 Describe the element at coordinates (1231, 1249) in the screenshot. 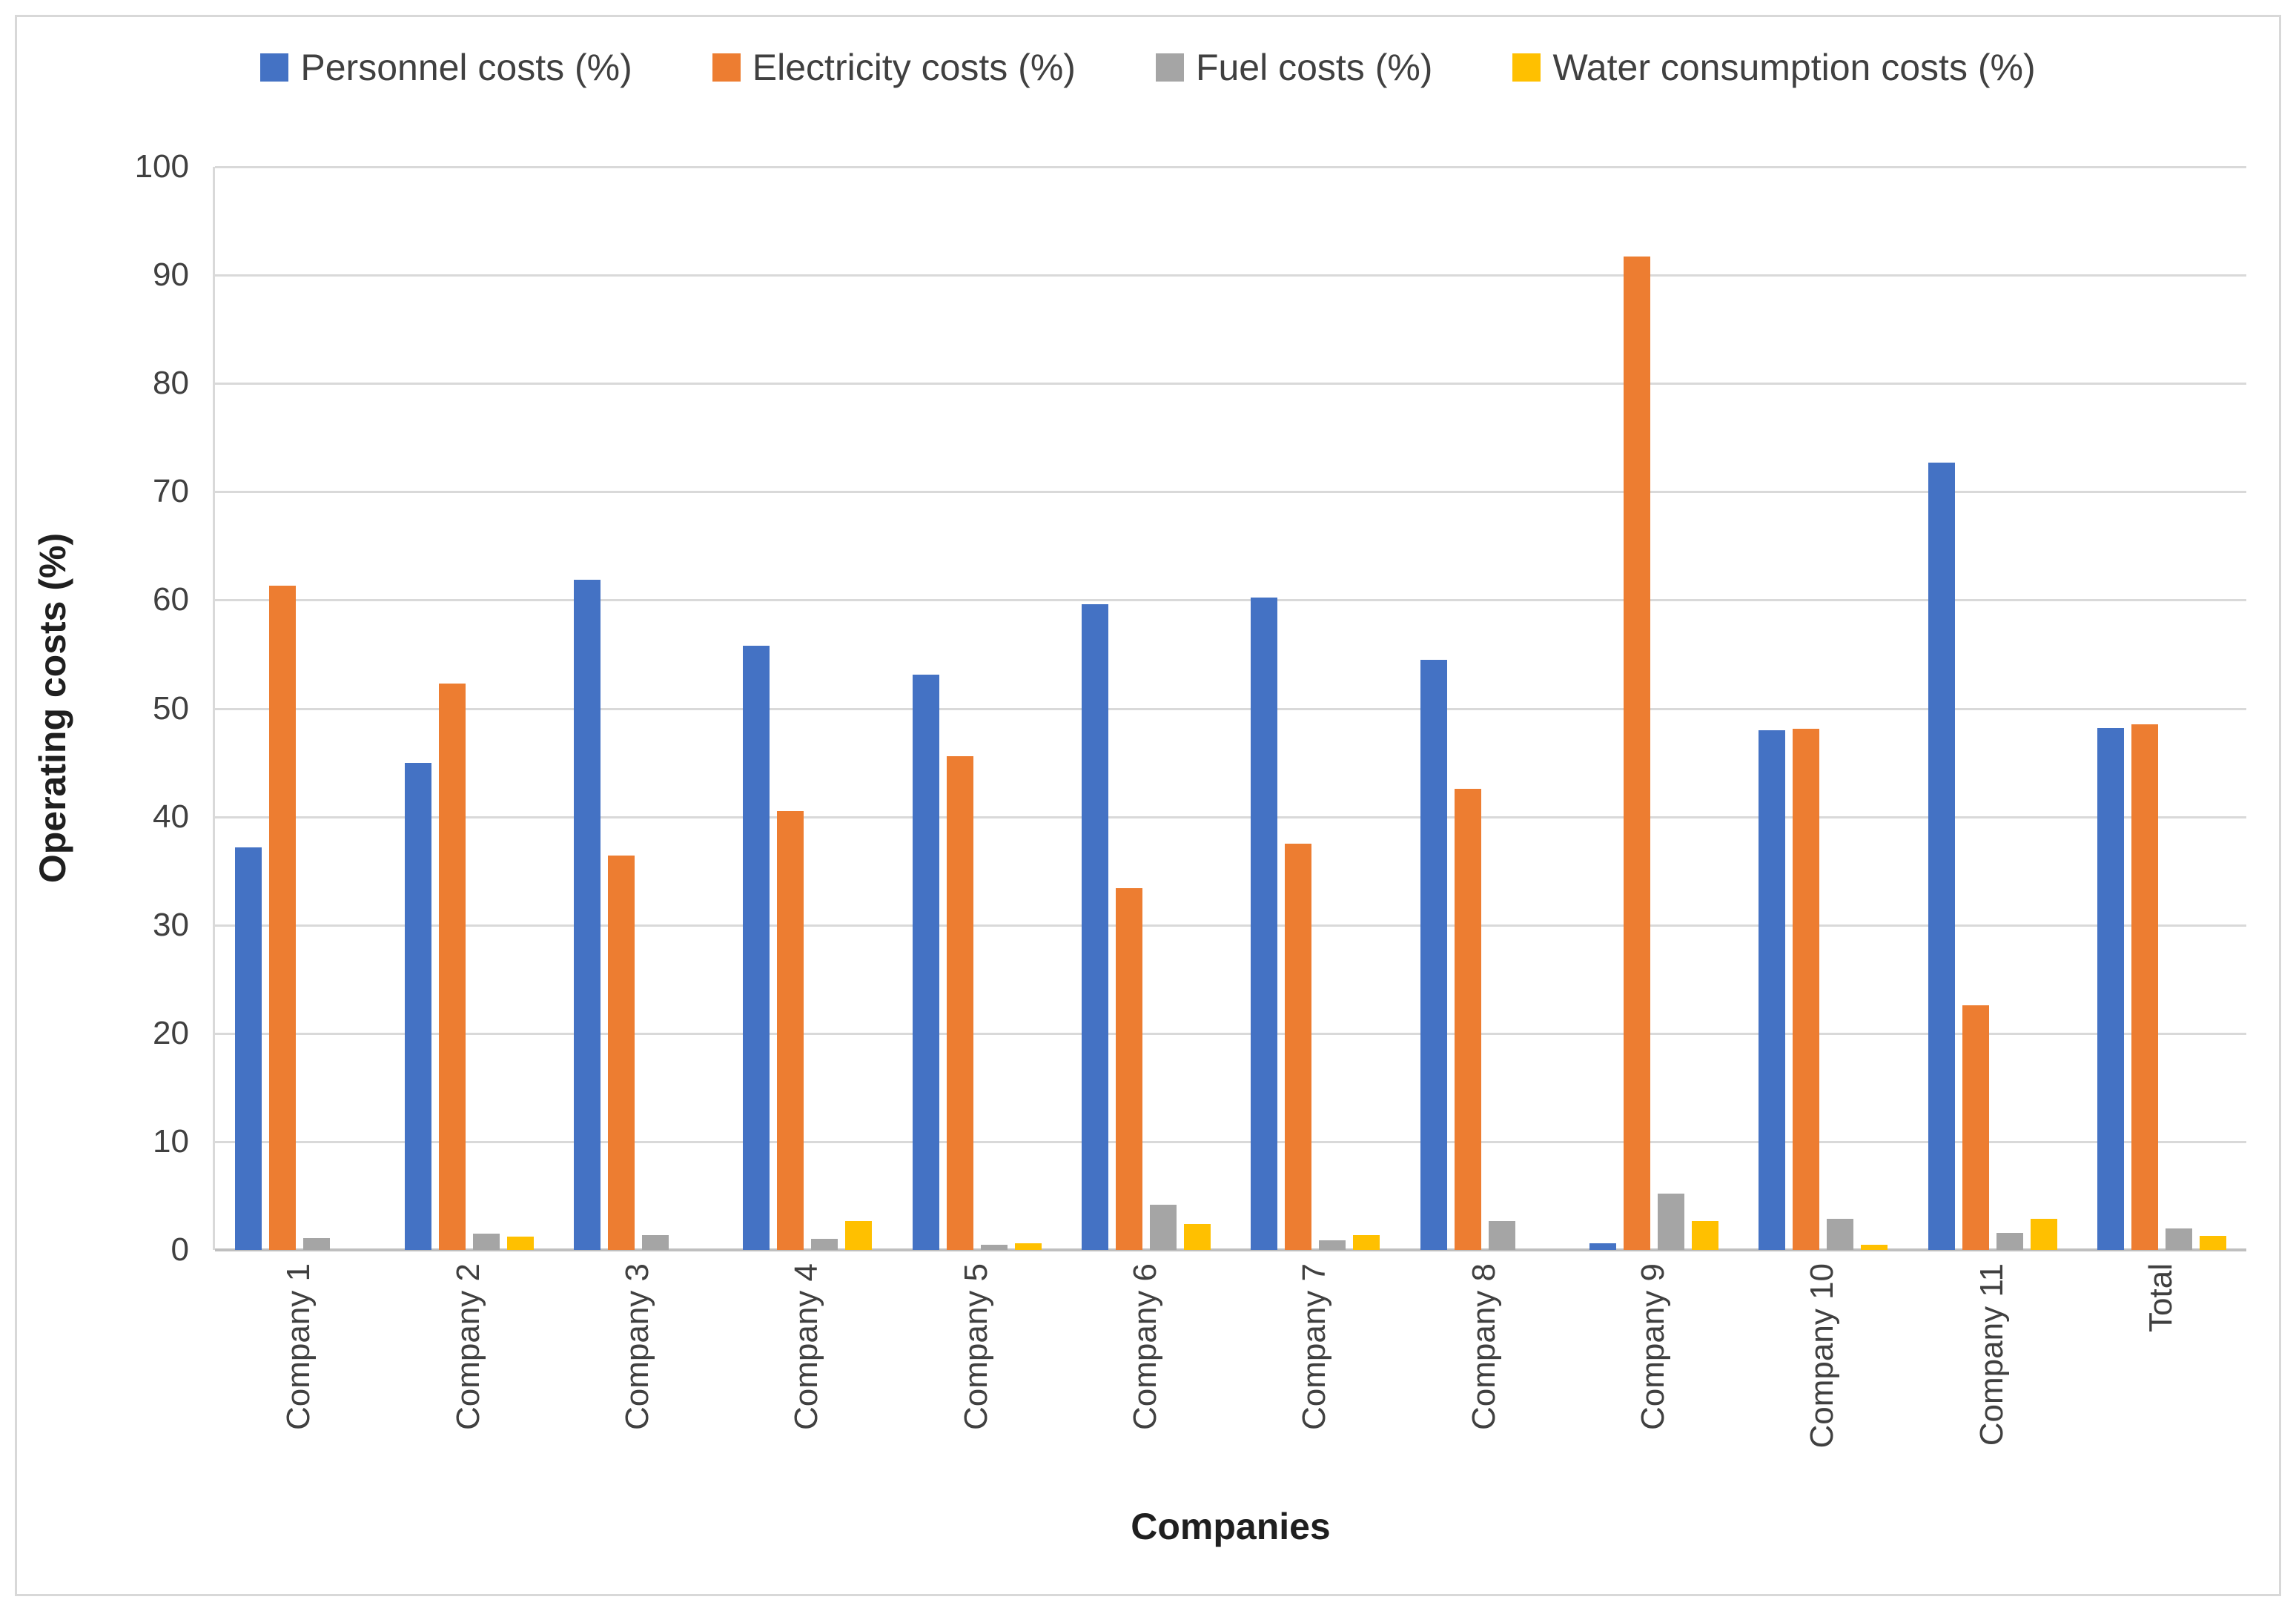

I see `x-axis-line` at that location.